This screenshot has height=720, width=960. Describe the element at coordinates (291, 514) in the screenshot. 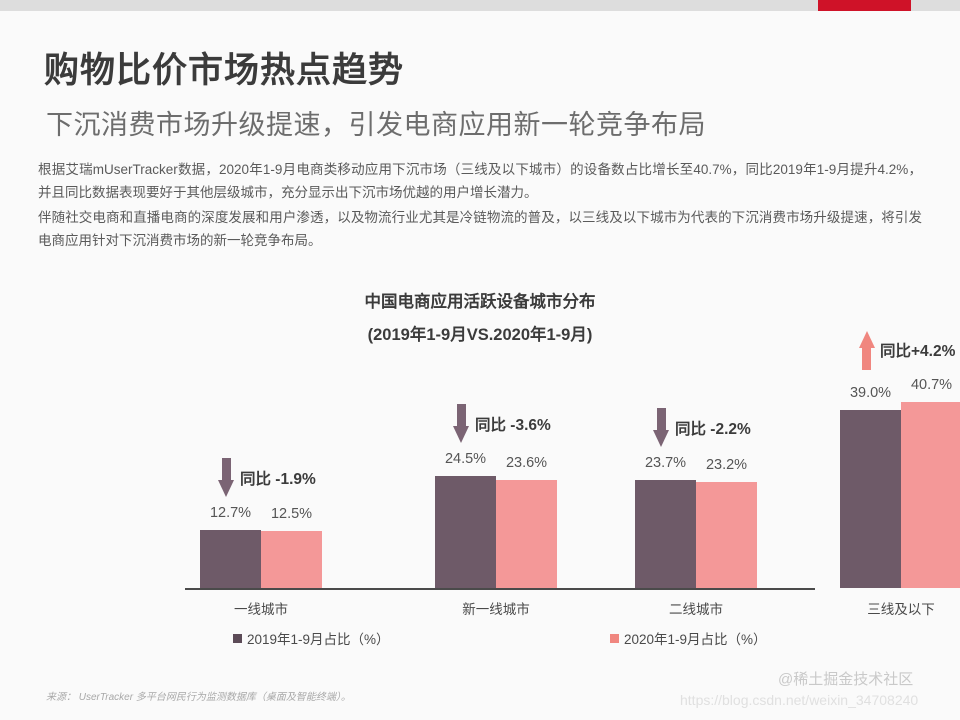

I see `bar-value-label: 12.5%` at that location.